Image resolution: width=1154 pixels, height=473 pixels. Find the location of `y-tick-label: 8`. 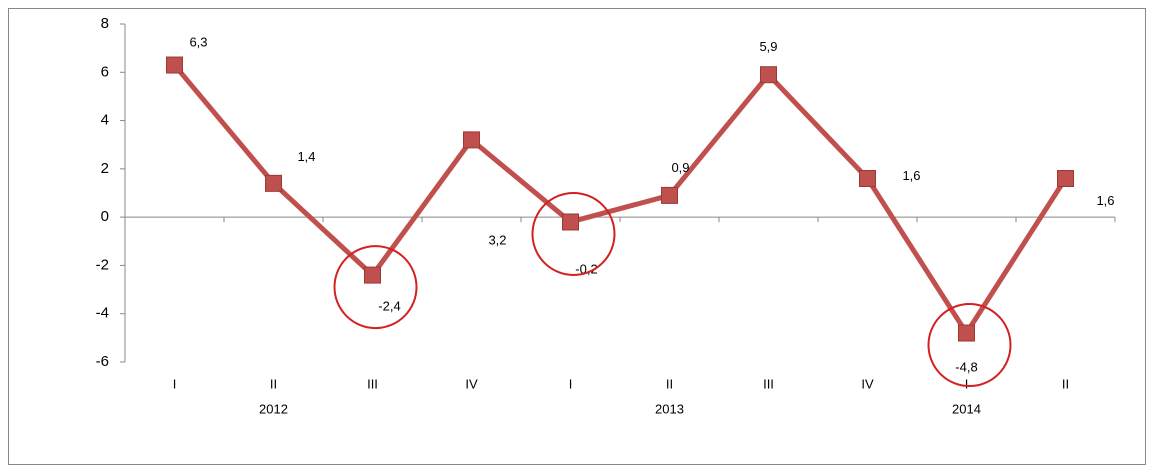

y-tick-label: 8 is located at coordinates (105, 23).